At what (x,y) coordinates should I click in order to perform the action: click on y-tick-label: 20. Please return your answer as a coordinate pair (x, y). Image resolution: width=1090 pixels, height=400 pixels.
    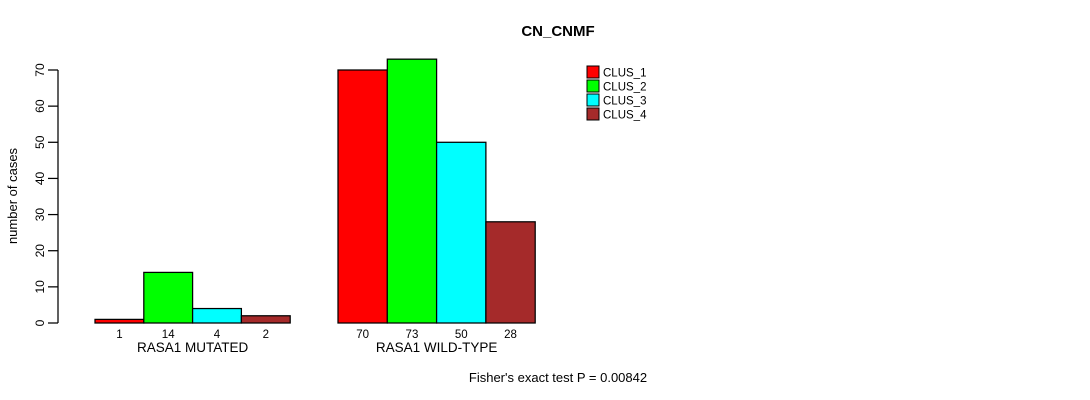
    Looking at the image, I should click on (40, 251).